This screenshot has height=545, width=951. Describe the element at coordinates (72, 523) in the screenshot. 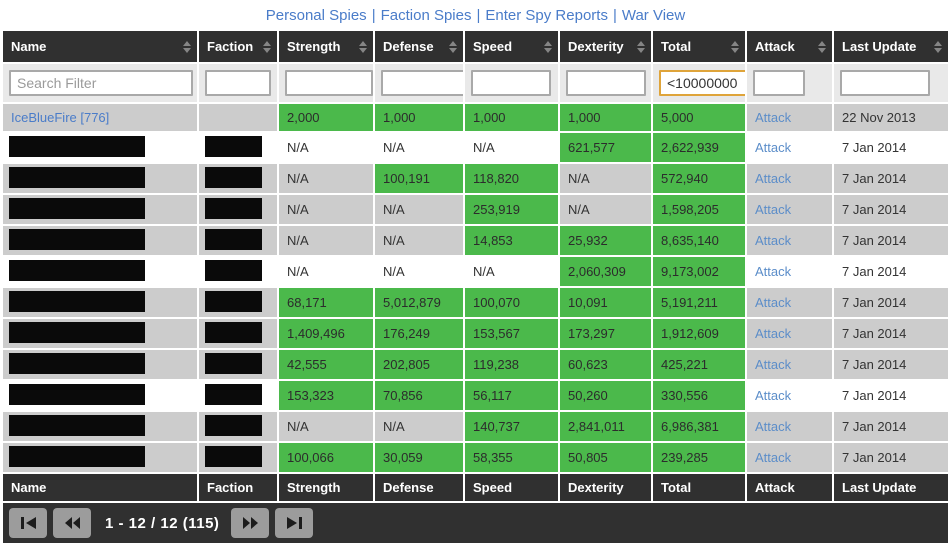

I see `previous-page-button` at that location.